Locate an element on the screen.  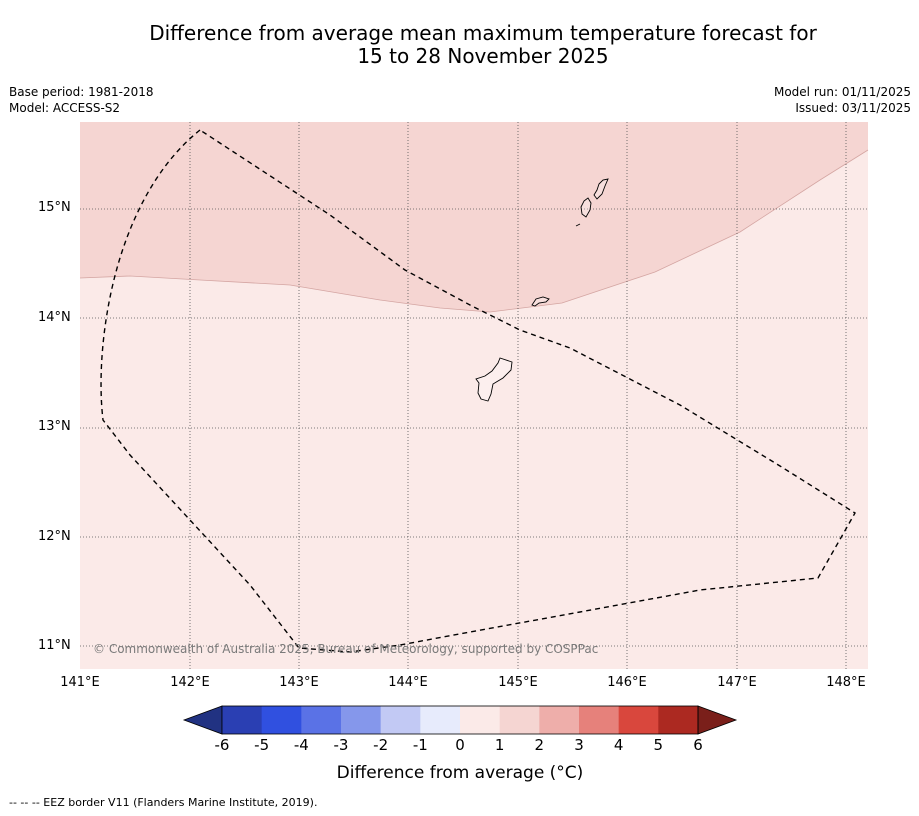
lon-label-141: 141°E is located at coordinates (80, 682).